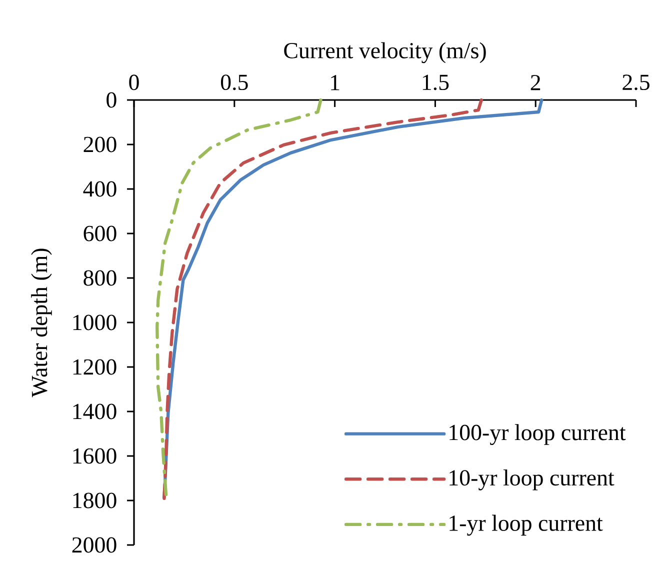 The height and width of the screenshot is (564, 656). Describe the element at coordinates (94, 456) in the screenshot. I see `y-tick-label: 1600` at that location.